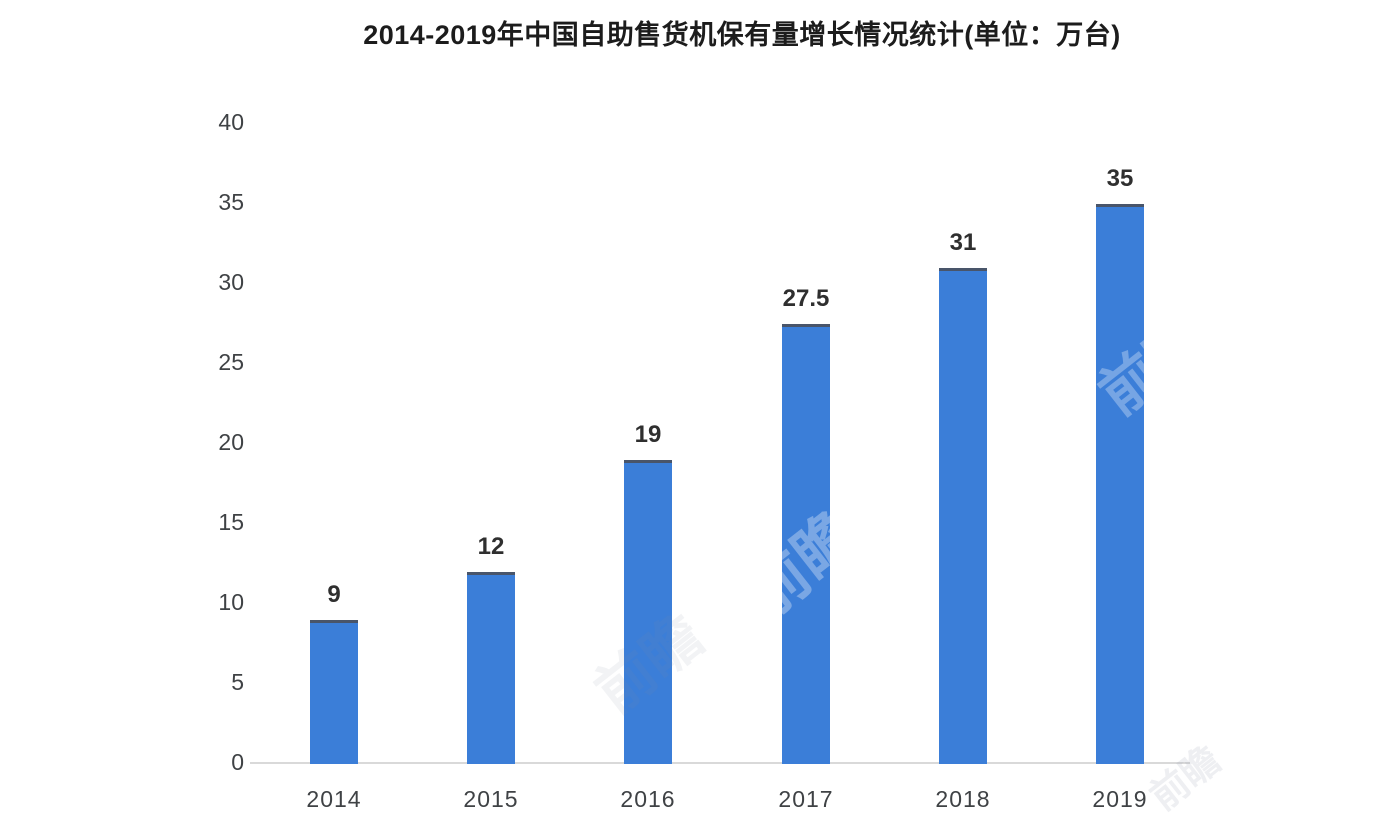 The width and height of the screenshot is (1400, 836). I want to click on chart-title: 2014-2019年中国自助售货机保有量增长情况统计(单位：万台), so click(742, 35).